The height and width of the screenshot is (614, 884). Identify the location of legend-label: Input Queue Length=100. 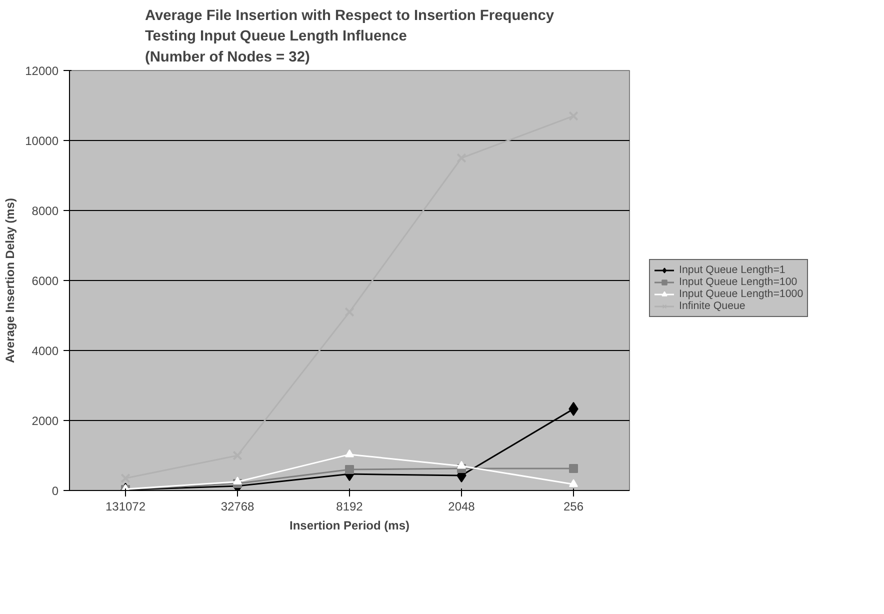
(738, 282).